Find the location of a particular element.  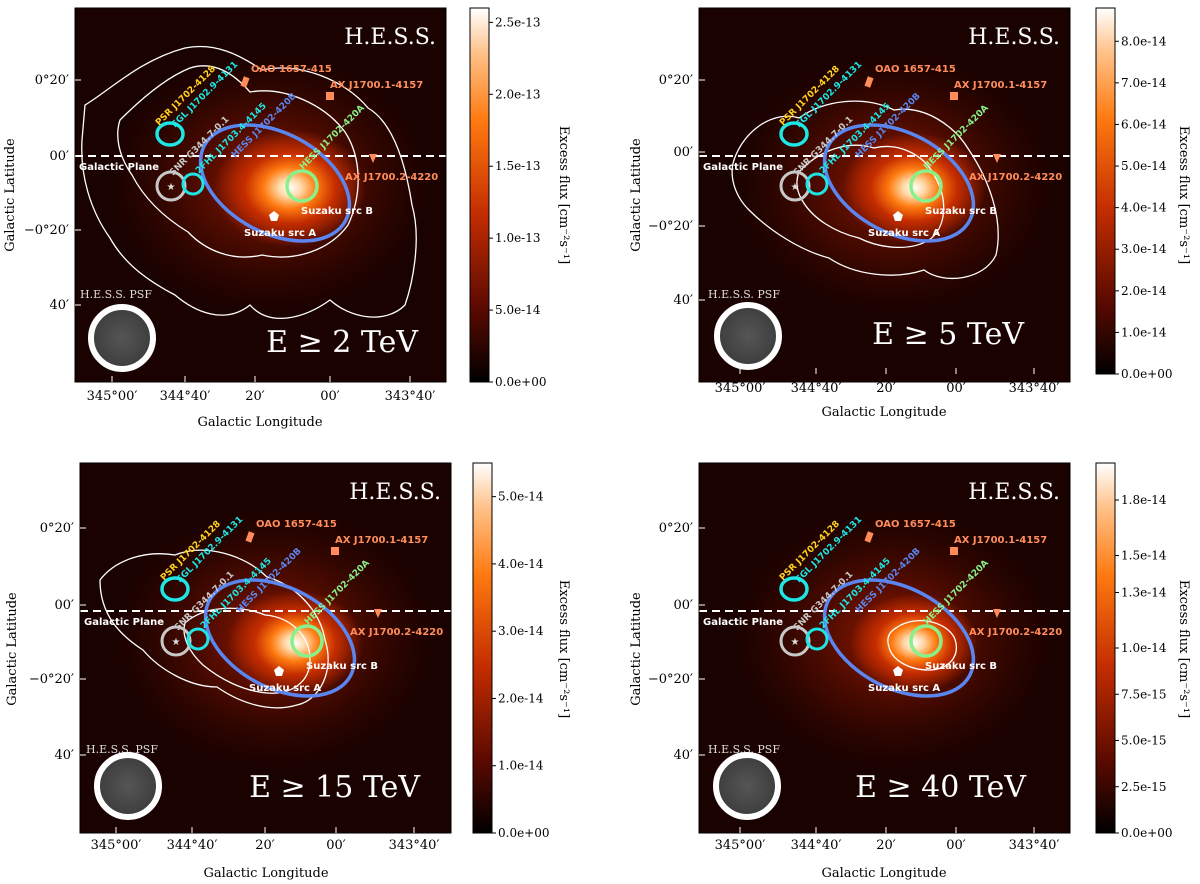

x-tick-label: 00′ is located at coordinates (956, 845).